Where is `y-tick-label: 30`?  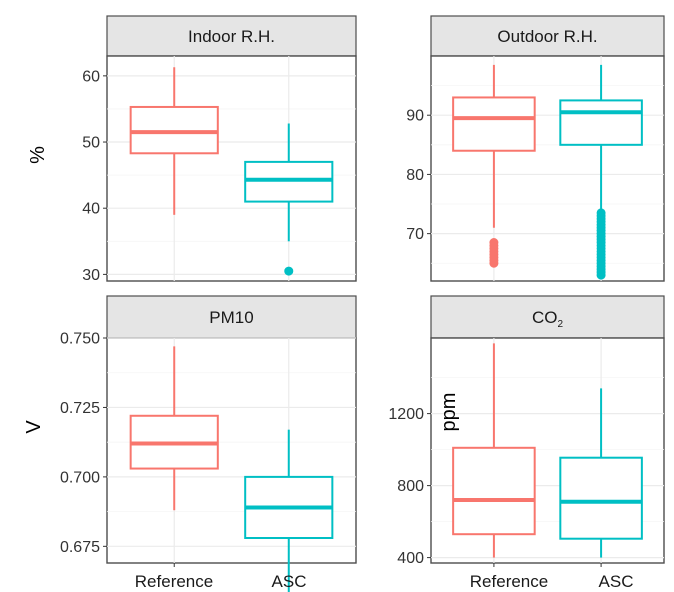
y-tick-label: 30 is located at coordinates (91, 275).